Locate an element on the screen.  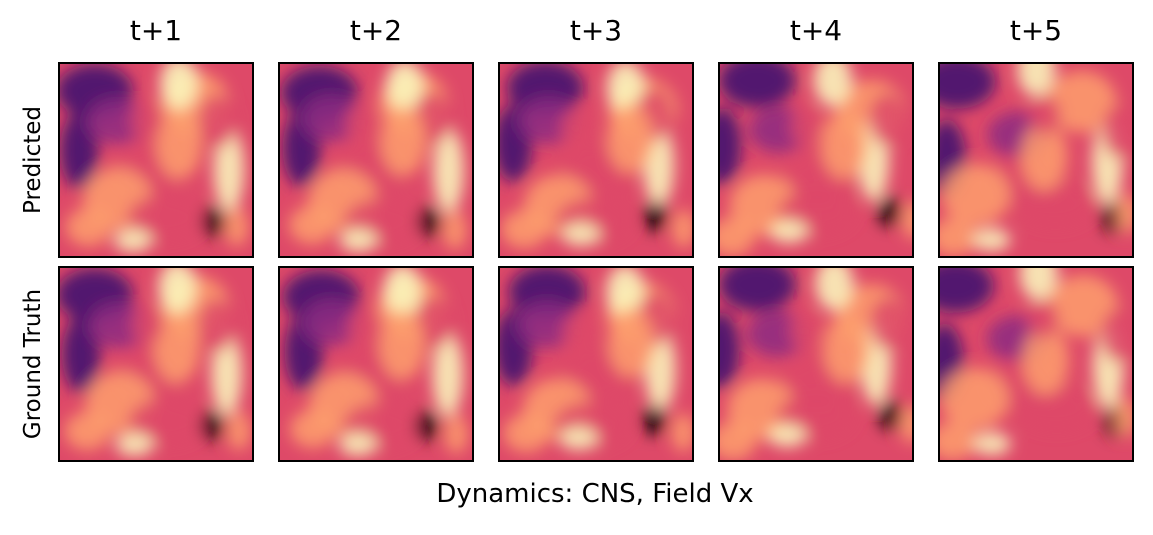
row-label-ground-truth: Ground Truth is located at coordinates (33, 364).